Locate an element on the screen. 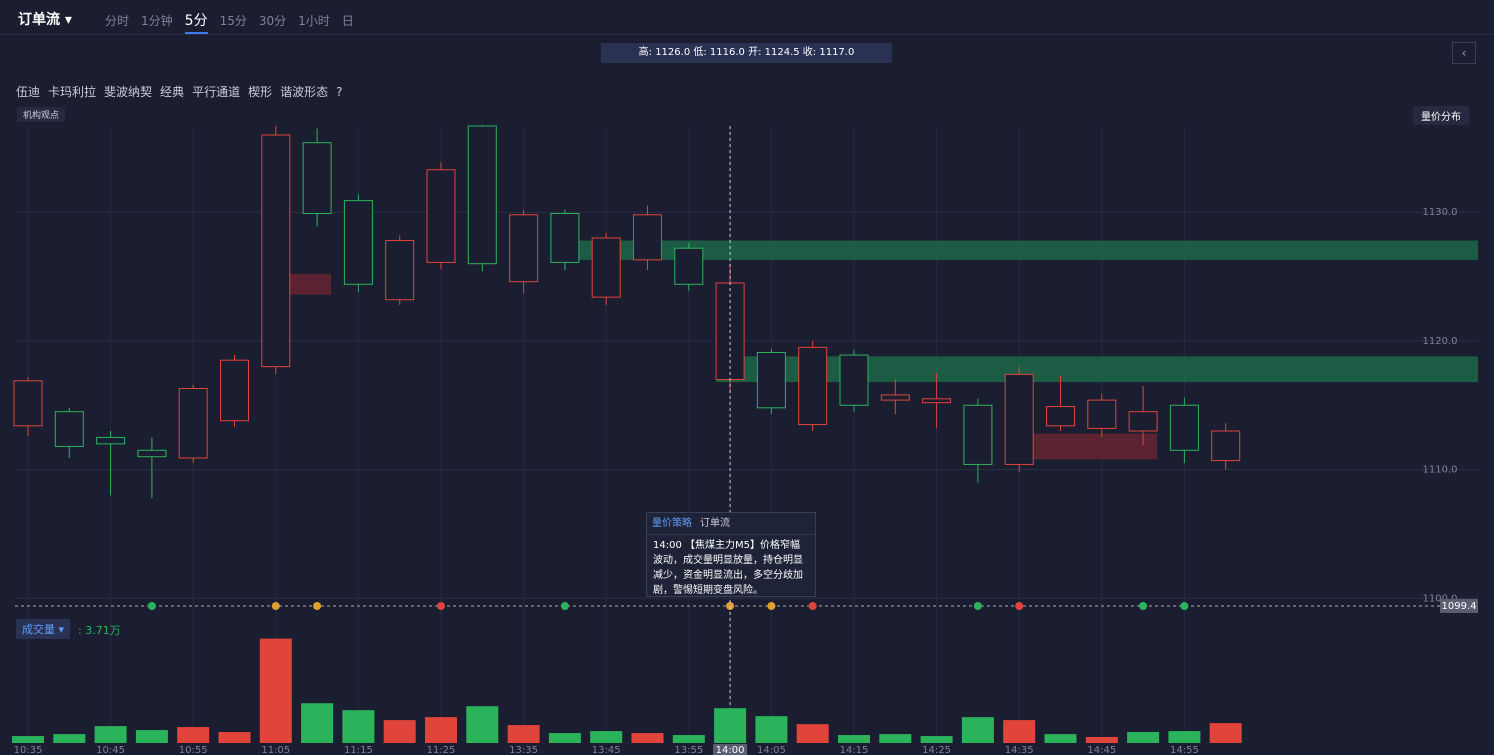 The height and width of the screenshot is (755, 1494). period-tab: 1小时 is located at coordinates (314, 21).